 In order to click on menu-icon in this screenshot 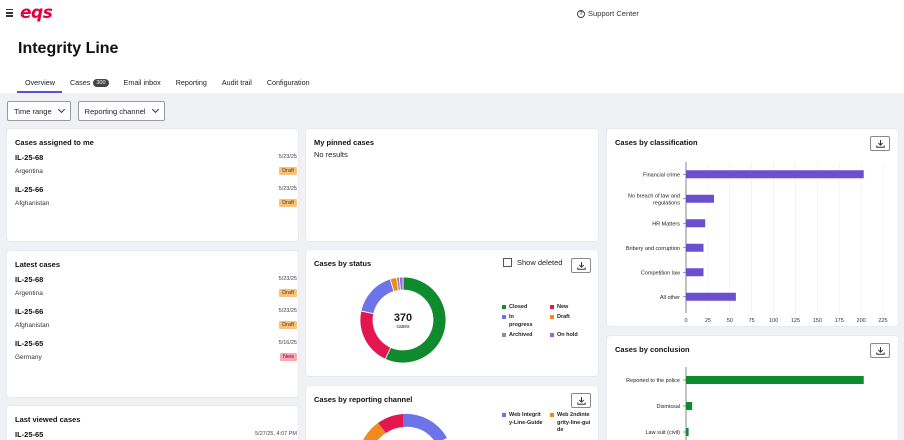, I will do `click(10, 13)`.